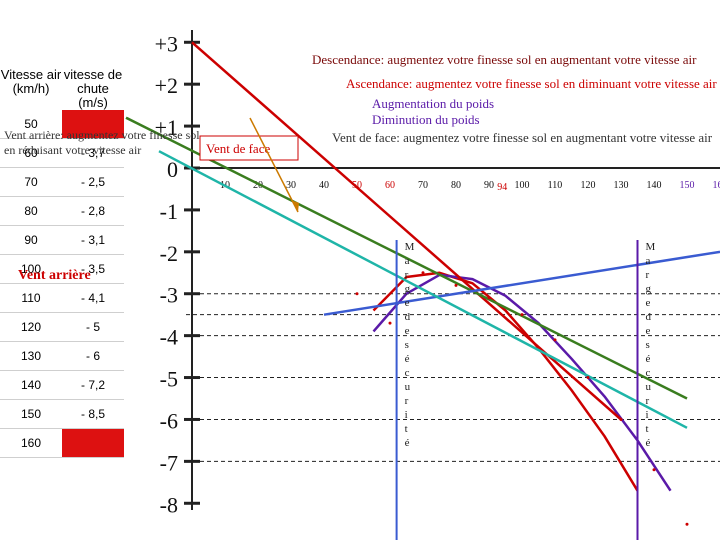 The height and width of the screenshot is (540, 720). Describe the element at coordinates (31, 240) in the screenshot. I see `speed-cell: 90` at that location.